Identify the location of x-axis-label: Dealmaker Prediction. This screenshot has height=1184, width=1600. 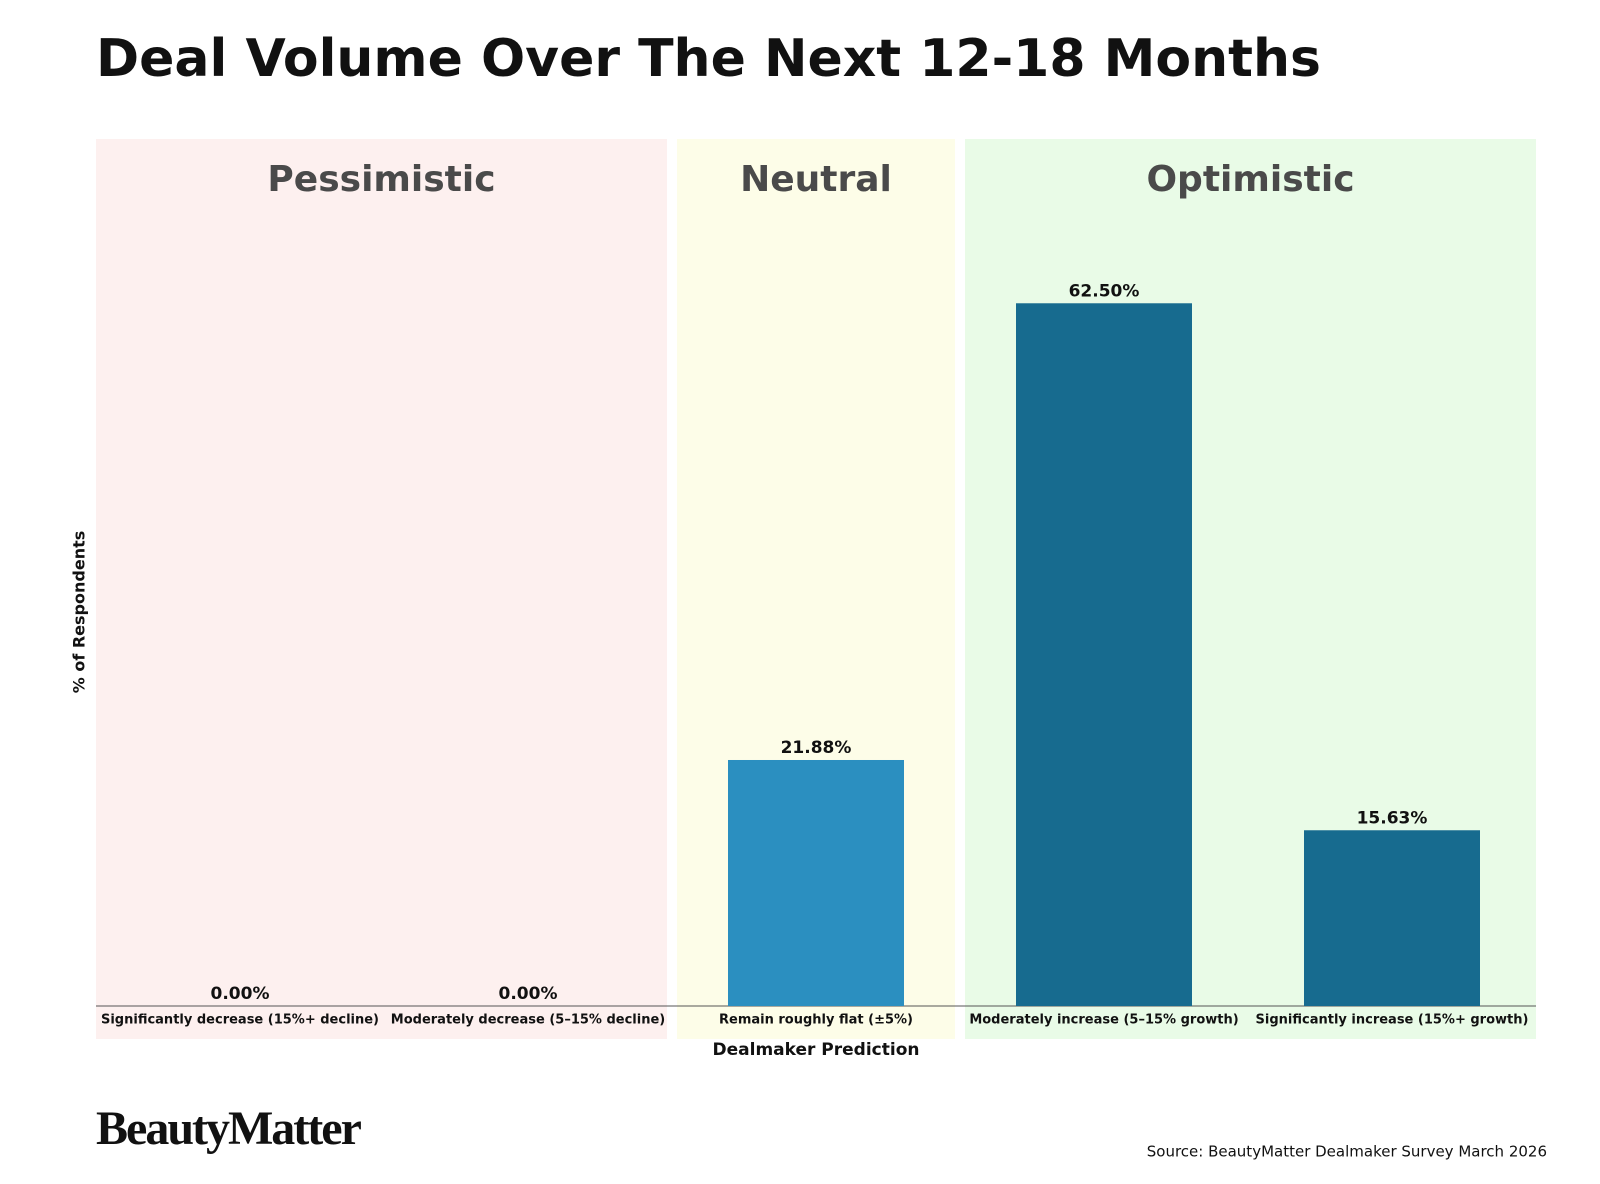
(816, 1050).